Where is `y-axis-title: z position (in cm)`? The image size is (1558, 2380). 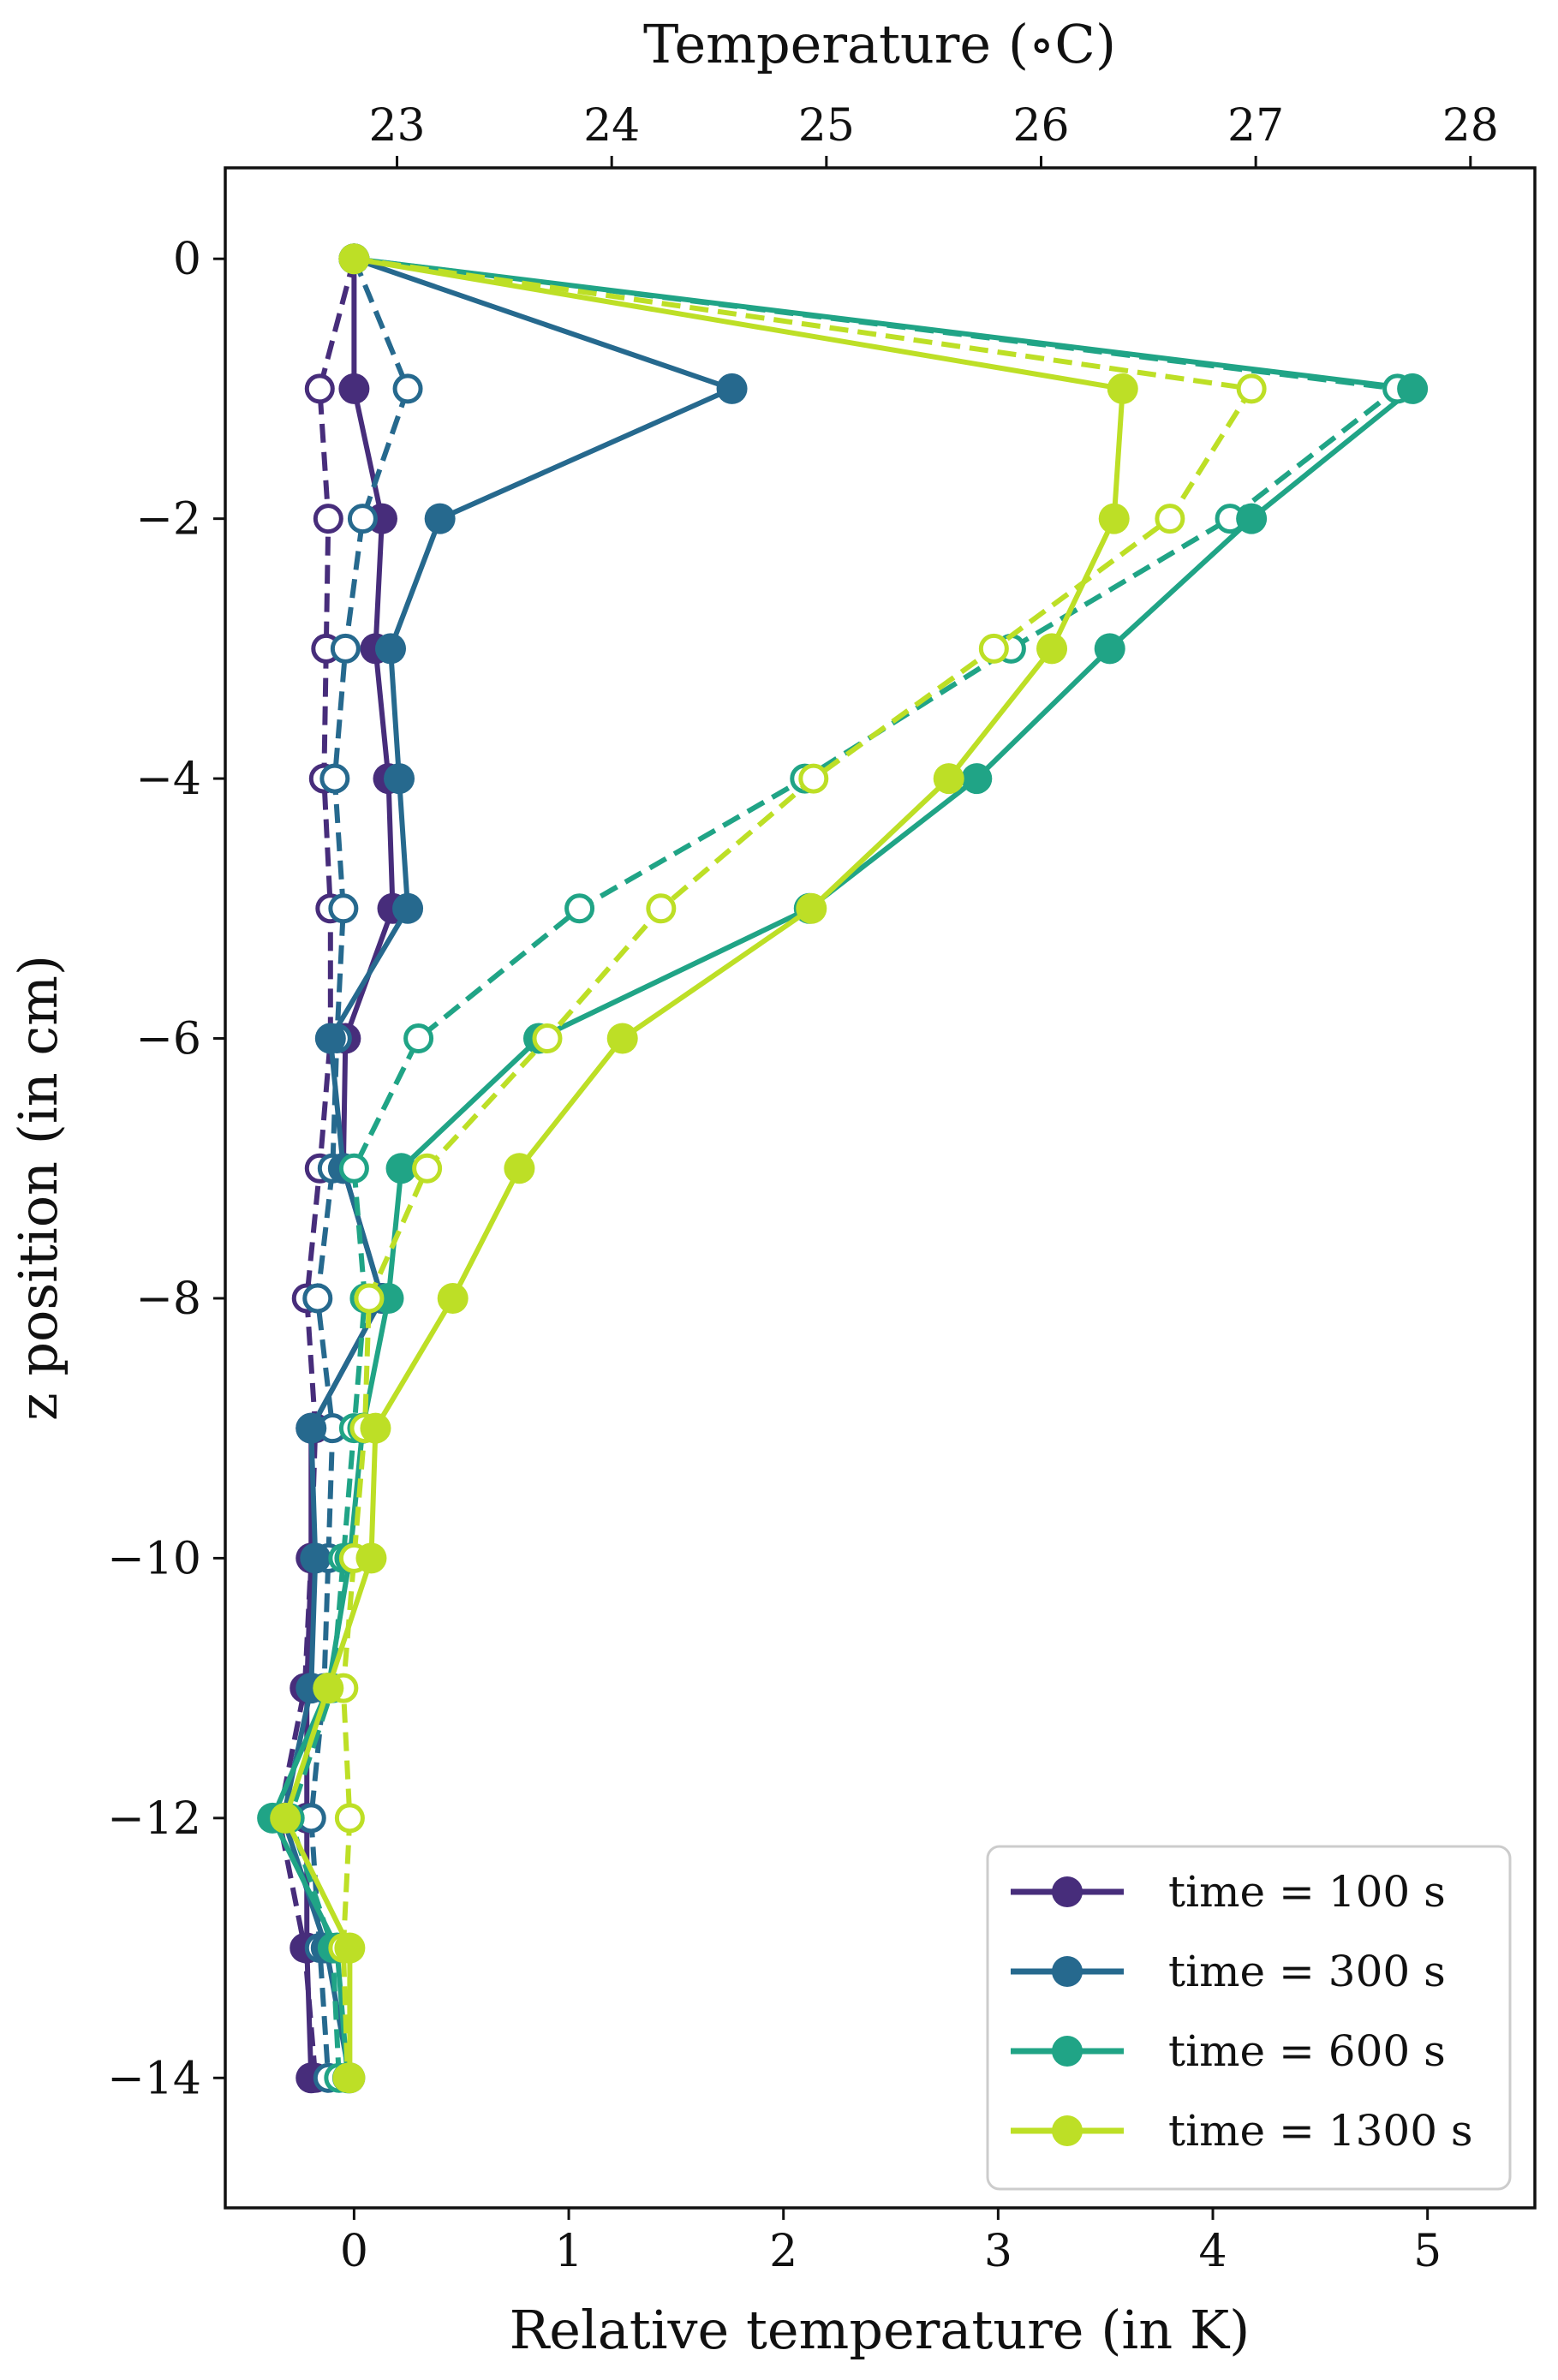
y-axis-title: z position (in cm) is located at coordinates (38, 1188).